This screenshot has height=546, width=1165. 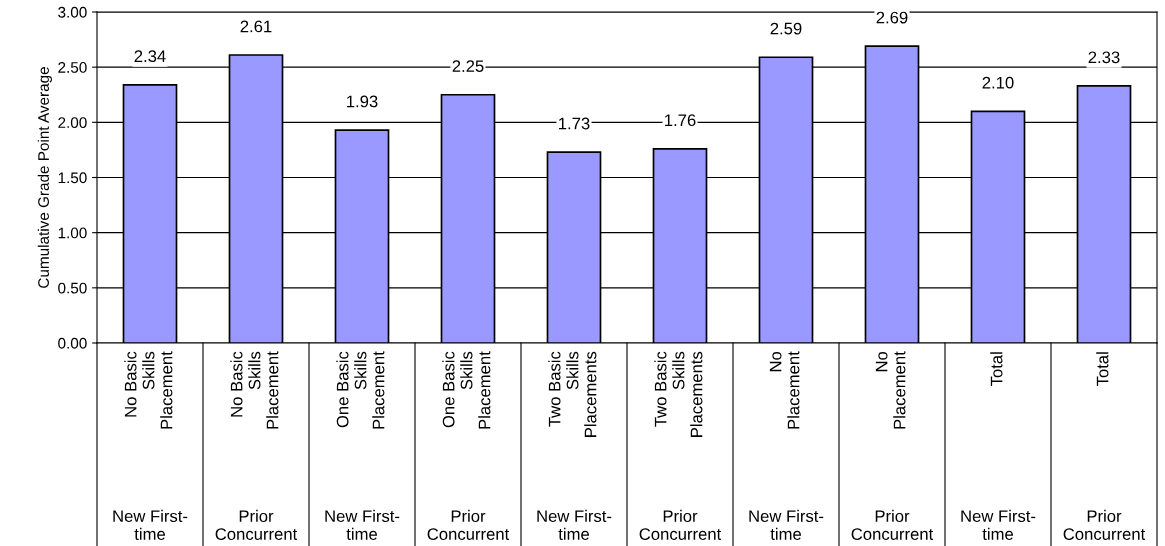 I want to click on data-label: 1.73, so click(x=574, y=123).